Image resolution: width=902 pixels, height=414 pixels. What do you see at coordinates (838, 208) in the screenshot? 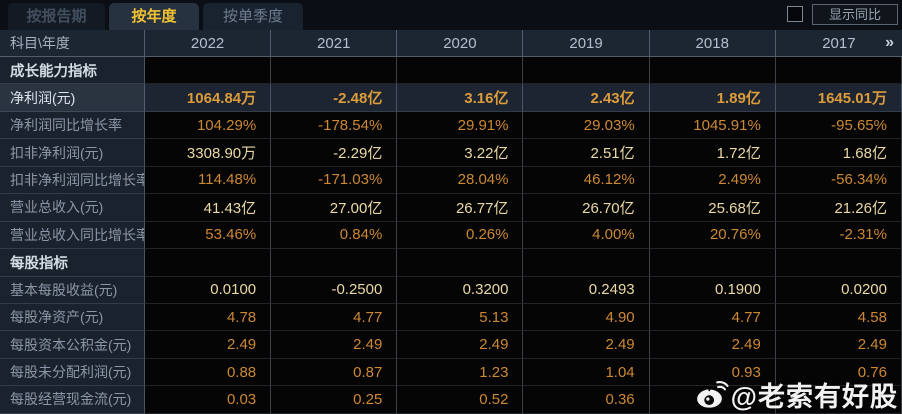
I see `cell-value: 21.26亿` at bounding box center [838, 208].